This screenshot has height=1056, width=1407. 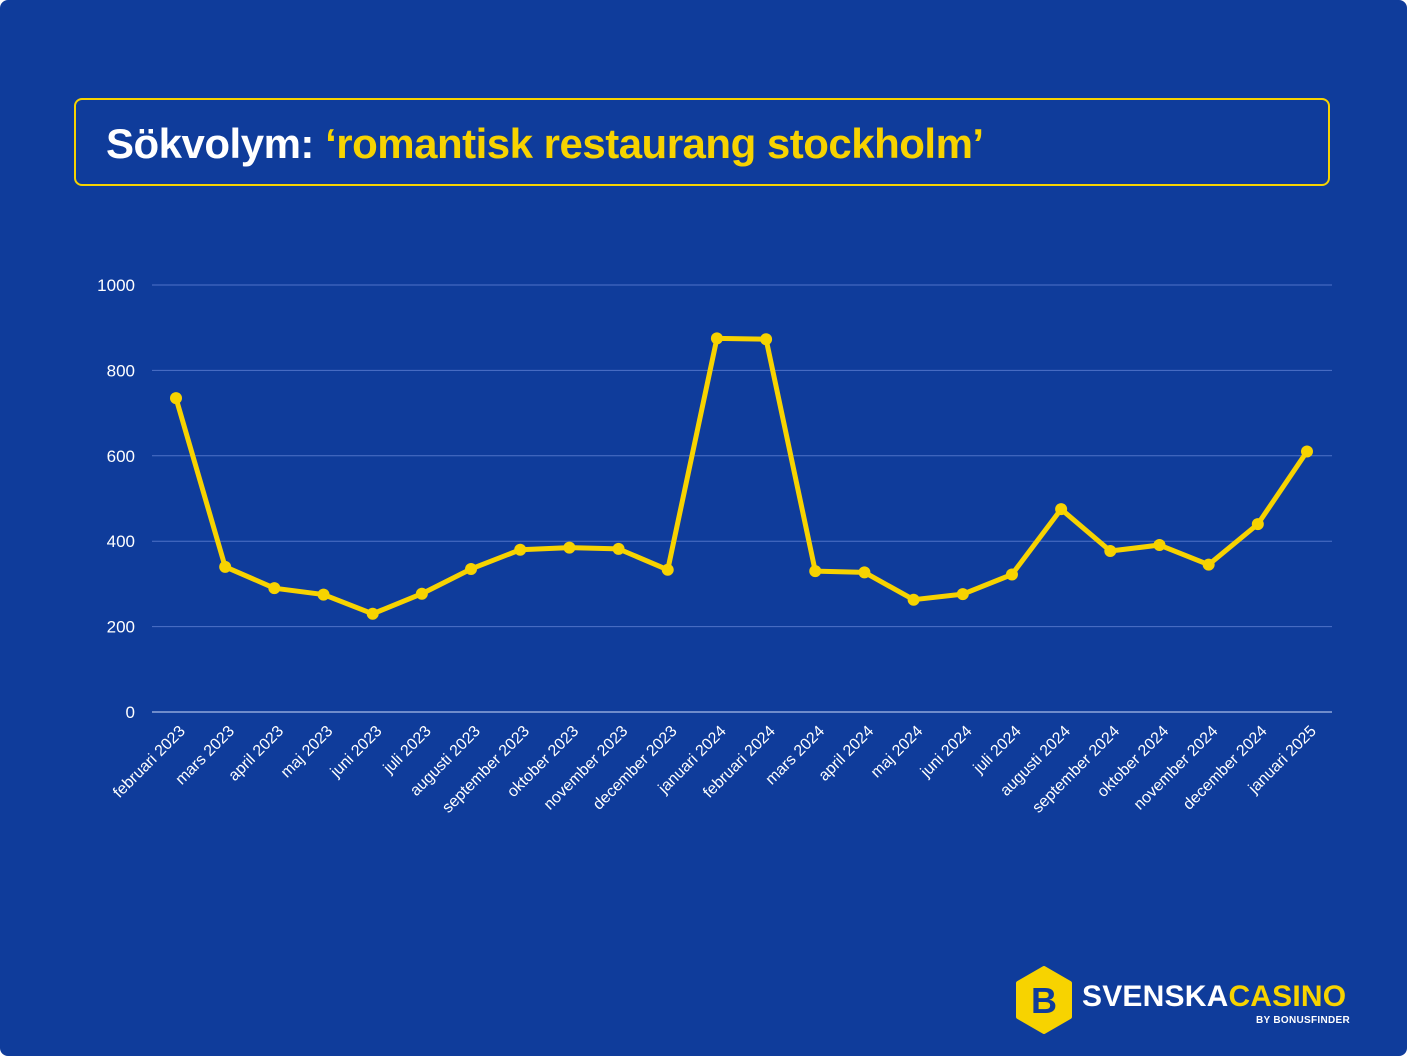 What do you see at coordinates (121, 627) in the screenshot?
I see `y-tick-label: 200` at bounding box center [121, 627].